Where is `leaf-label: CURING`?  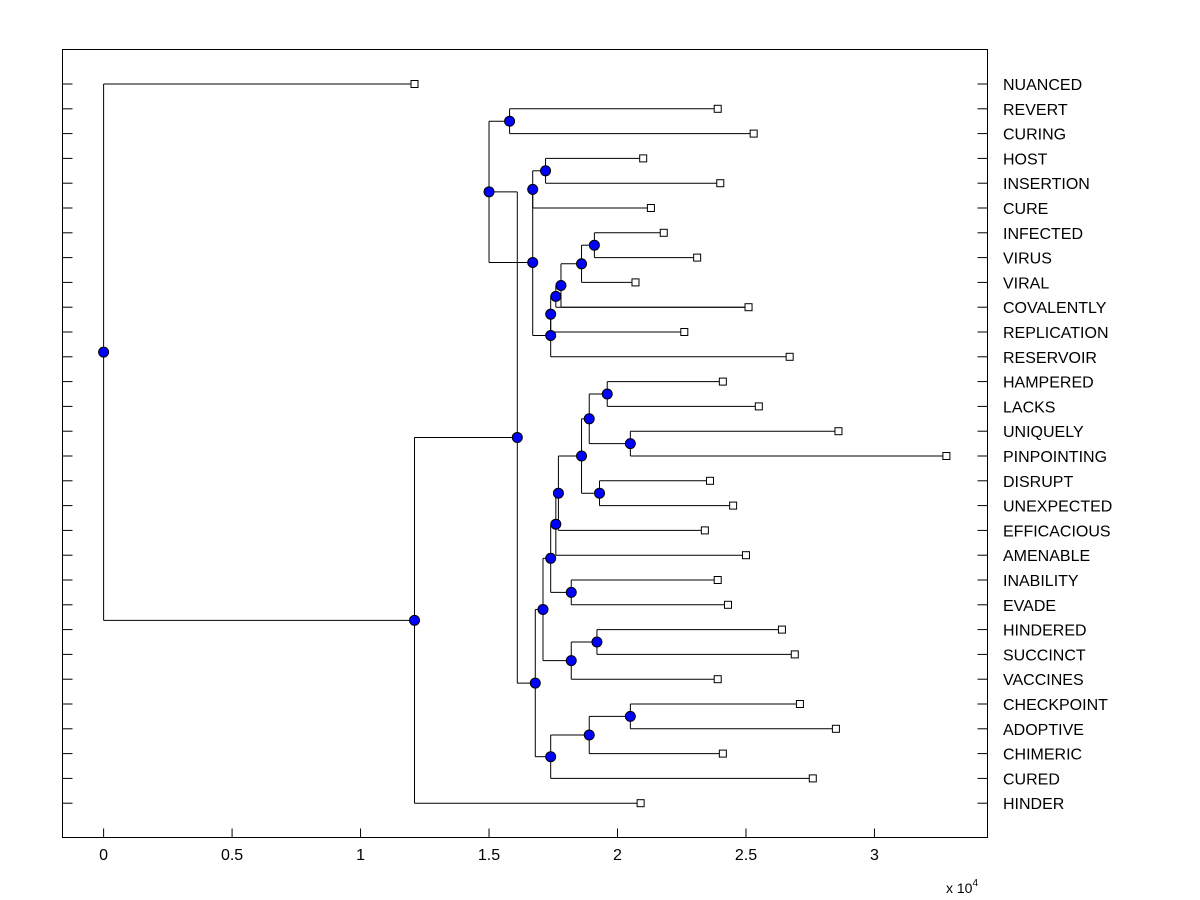 leaf-label: CURING is located at coordinates (1034, 135).